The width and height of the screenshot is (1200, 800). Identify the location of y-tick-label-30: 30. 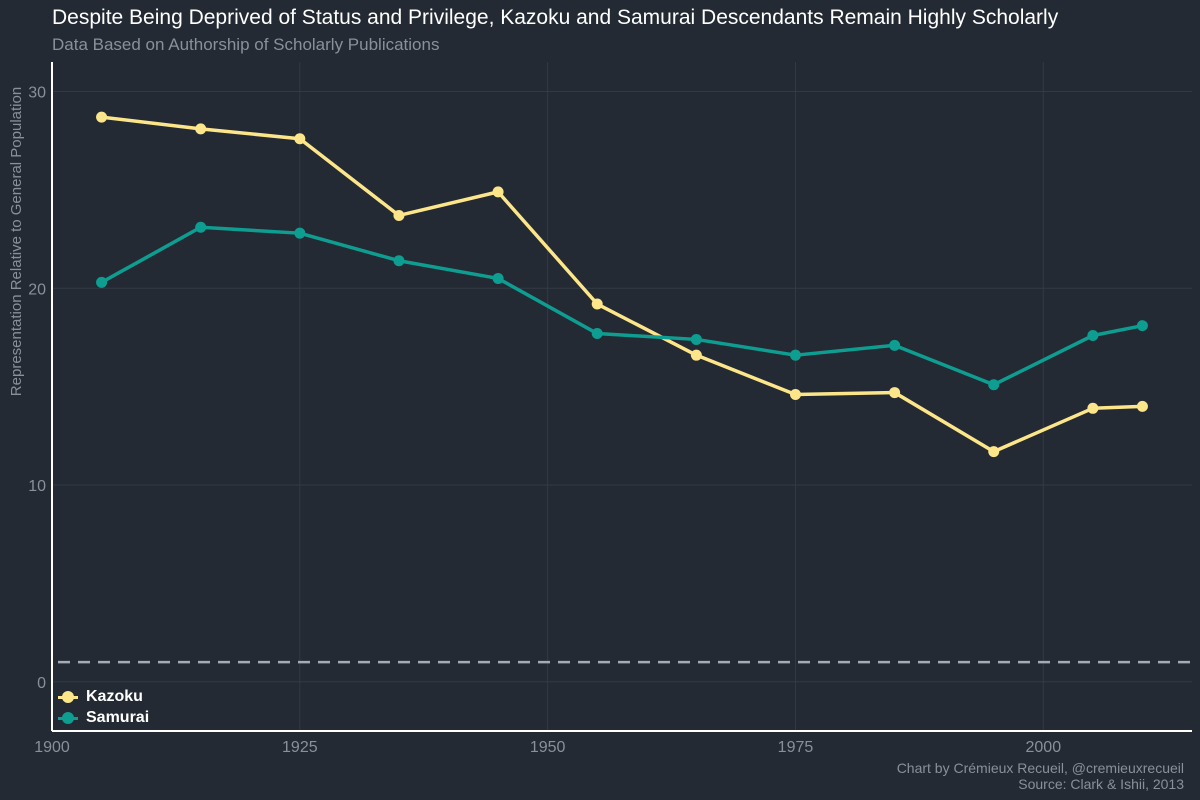
(37, 93).